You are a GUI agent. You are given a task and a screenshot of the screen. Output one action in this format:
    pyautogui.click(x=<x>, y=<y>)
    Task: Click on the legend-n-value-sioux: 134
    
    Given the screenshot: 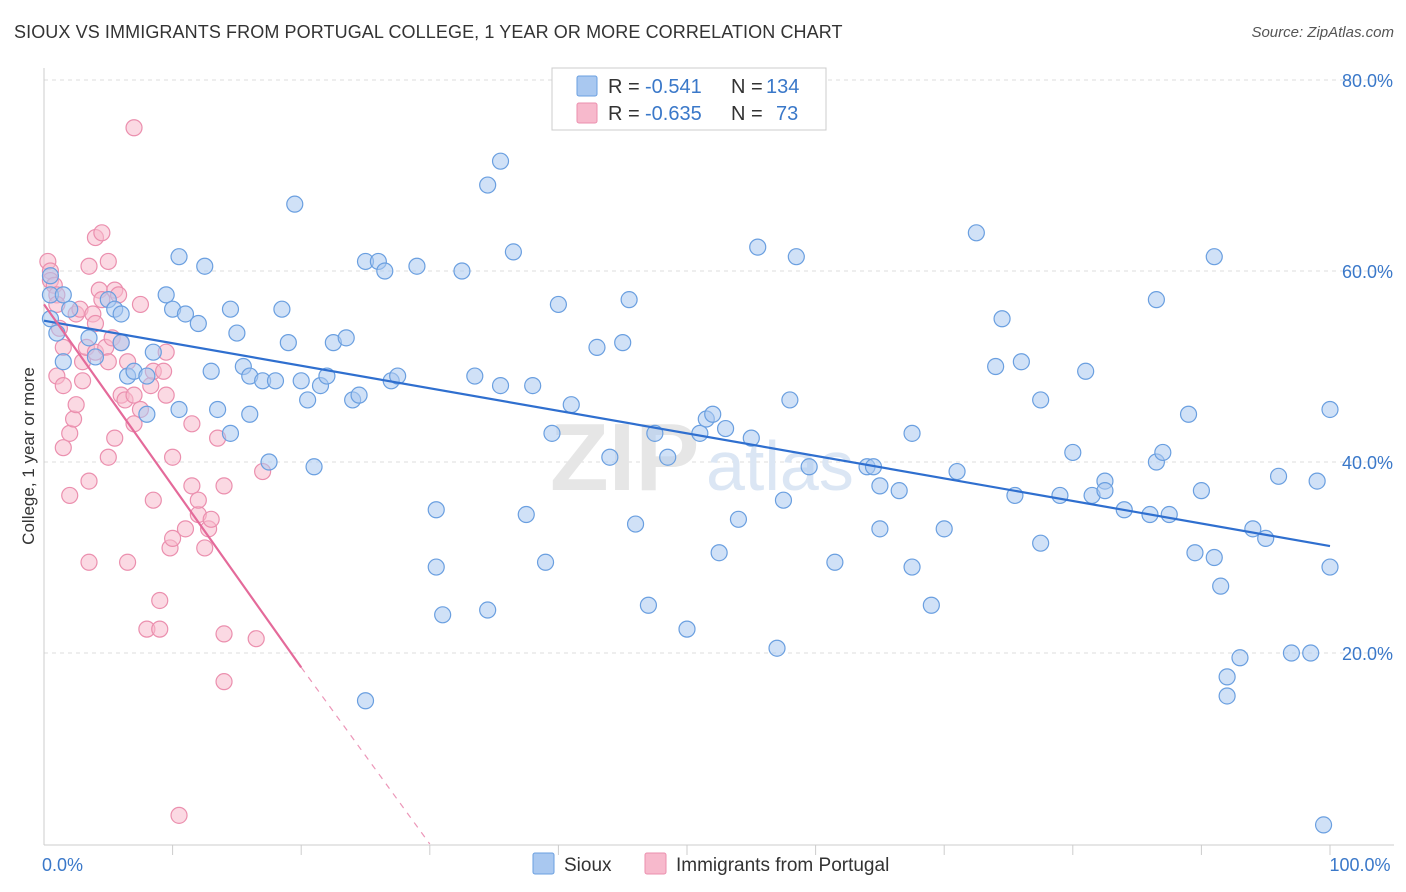 What is the action you would take?
    pyautogui.click(x=782, y=87)
    